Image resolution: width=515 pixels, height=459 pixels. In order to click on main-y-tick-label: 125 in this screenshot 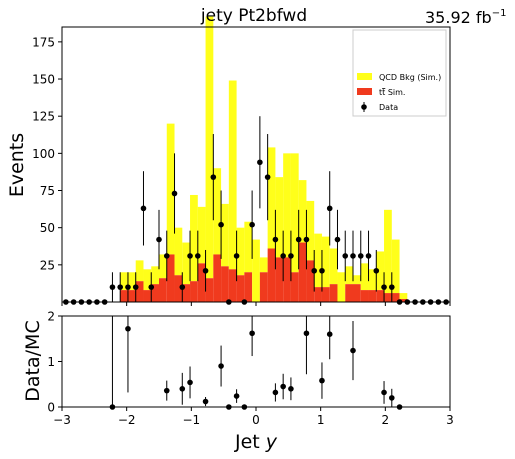, I will do `click(43, 117)`.